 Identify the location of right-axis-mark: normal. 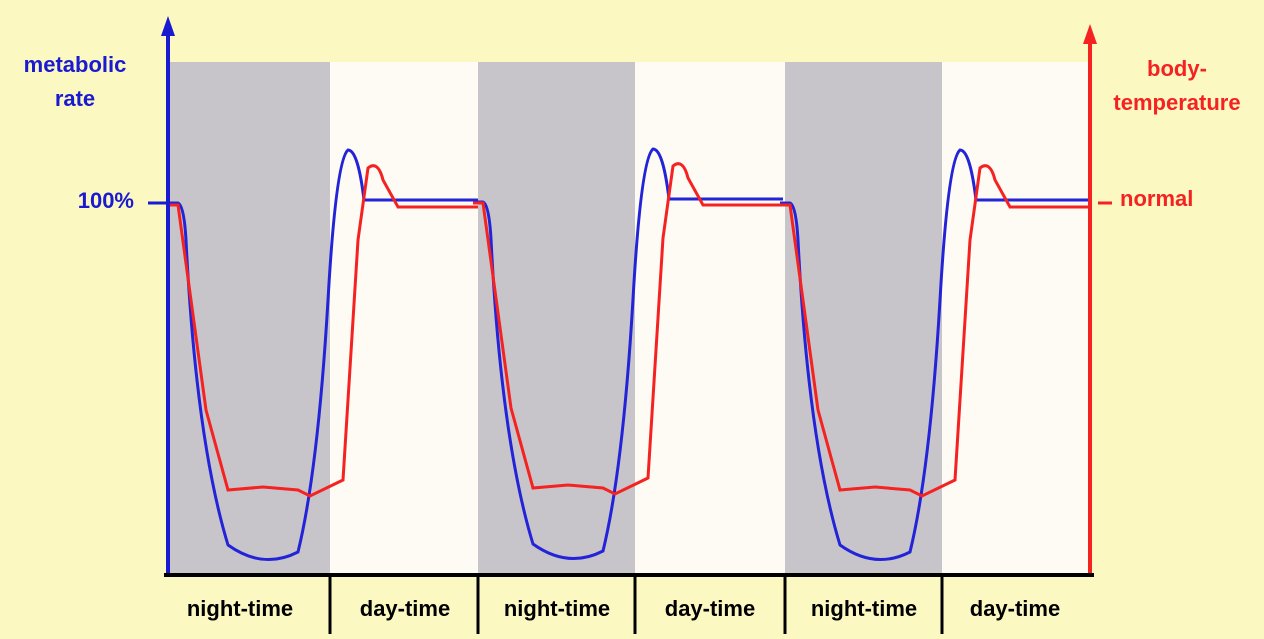
(1156, 198).